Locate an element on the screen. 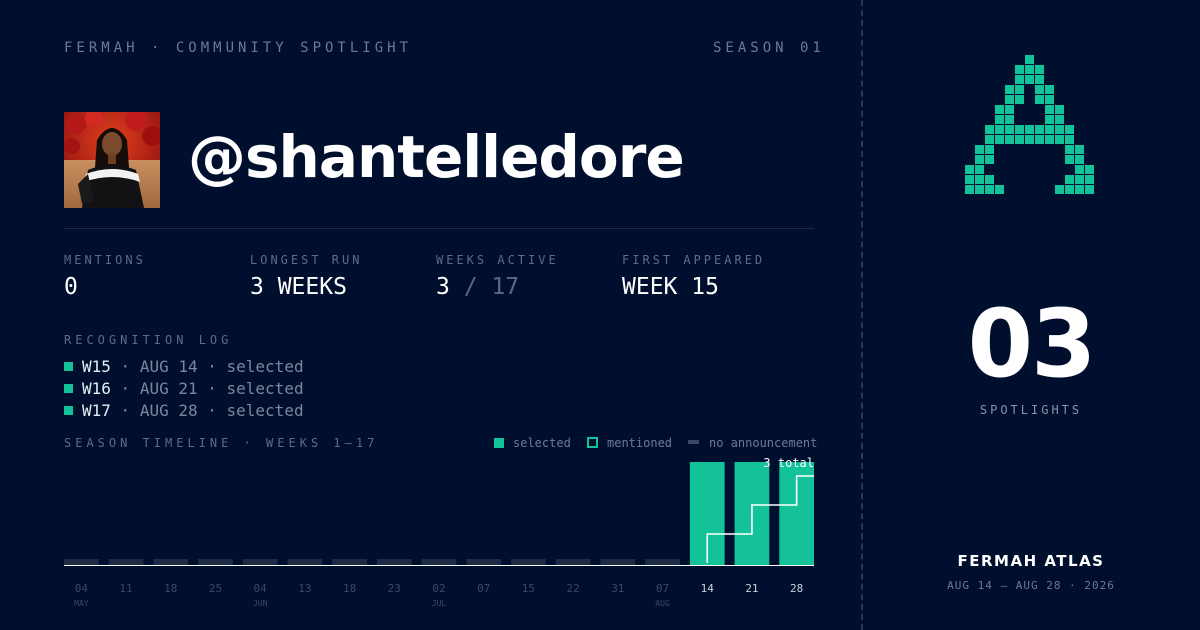 The image size is (1200, 630). list-item: W16 · AUG 21 · selected is located at coordinates (184, 388).